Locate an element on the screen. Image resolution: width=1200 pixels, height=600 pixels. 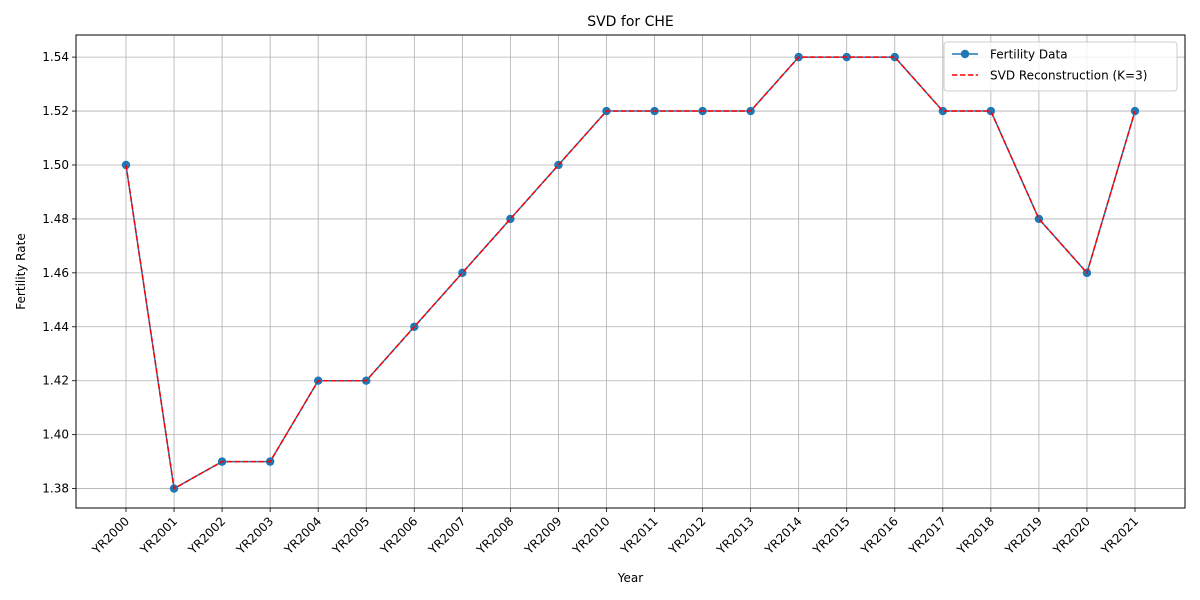
y-tick-label: 1.46 is located at coordinates (55, 273).